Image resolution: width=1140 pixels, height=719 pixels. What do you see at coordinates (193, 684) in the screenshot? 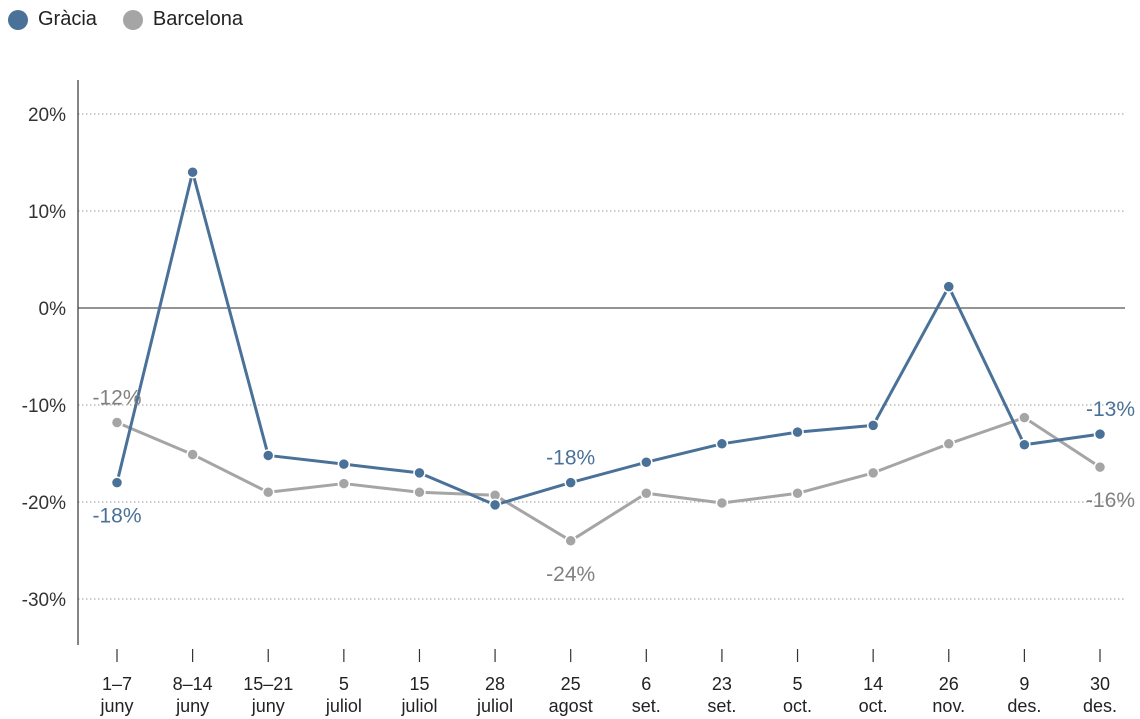
I see `x-tick-label: 8–14` at bounding box center [193, 684].